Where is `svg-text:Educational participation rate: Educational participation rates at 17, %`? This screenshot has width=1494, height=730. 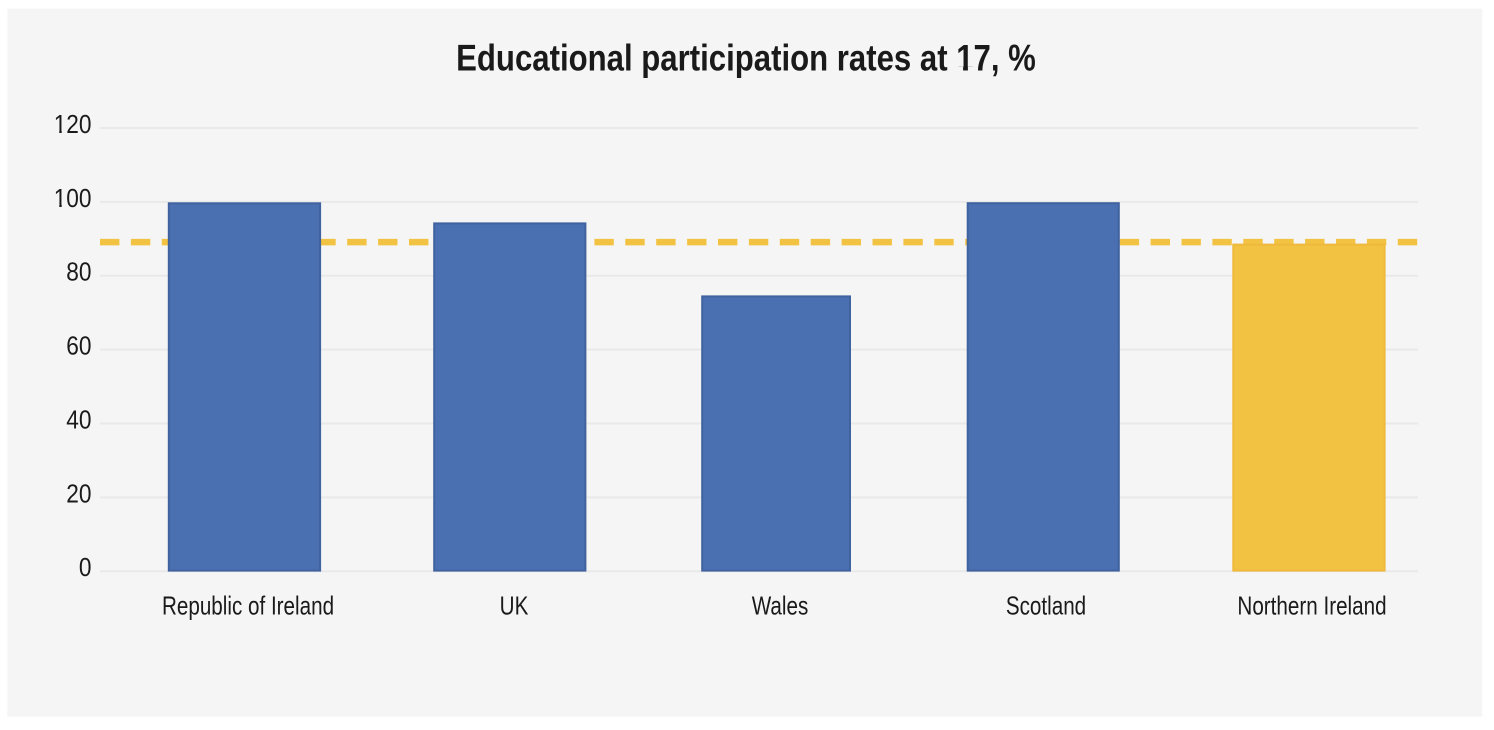
svg-text:Educational participation rate: Educational participation rates at 17, % is located at coordinates (746, 58).